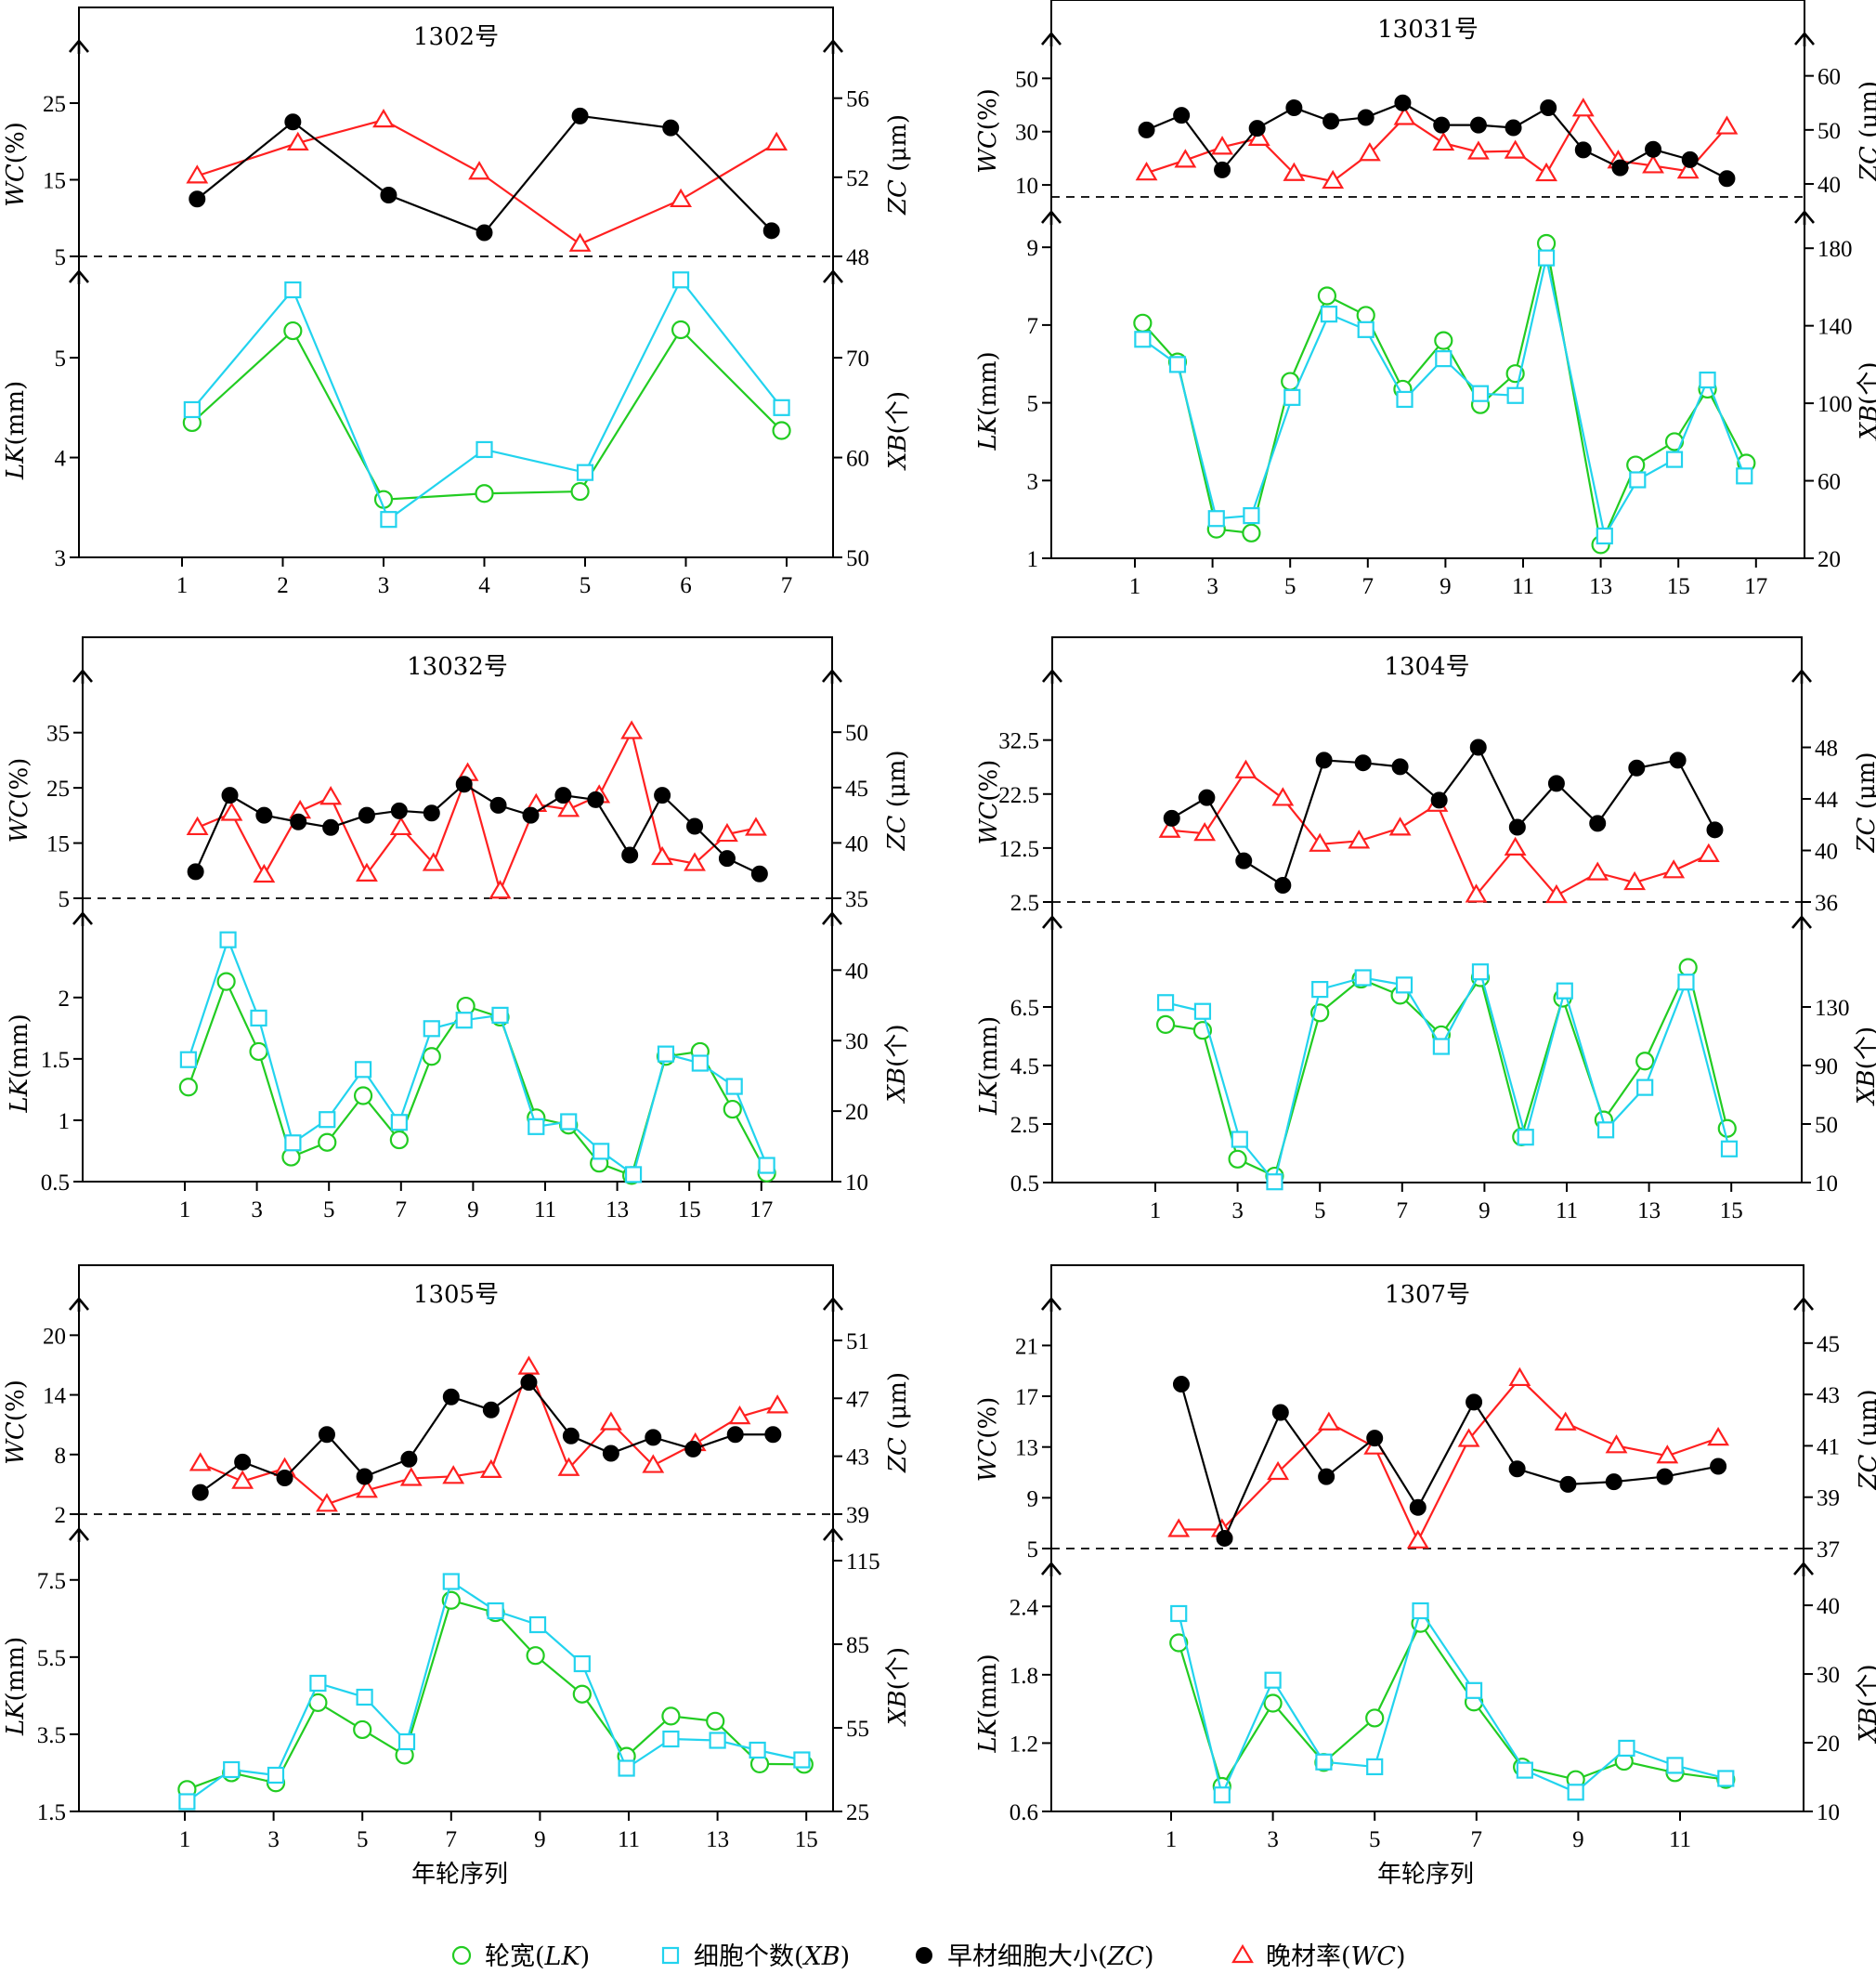 The image size is (1876, 1974). Describe the element at coordinates (1033, 326) in the screenshot. I see `lk-tick-label: 7` at that location.